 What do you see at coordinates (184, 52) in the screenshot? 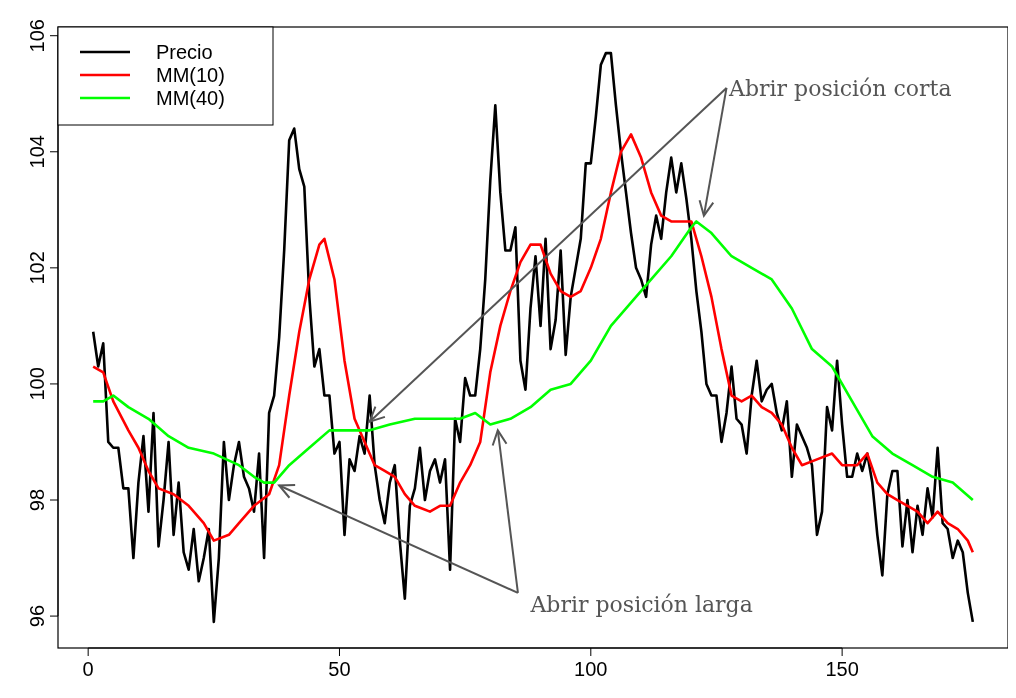
I see `legend-label: Precio` at bounding box center [184, 52].